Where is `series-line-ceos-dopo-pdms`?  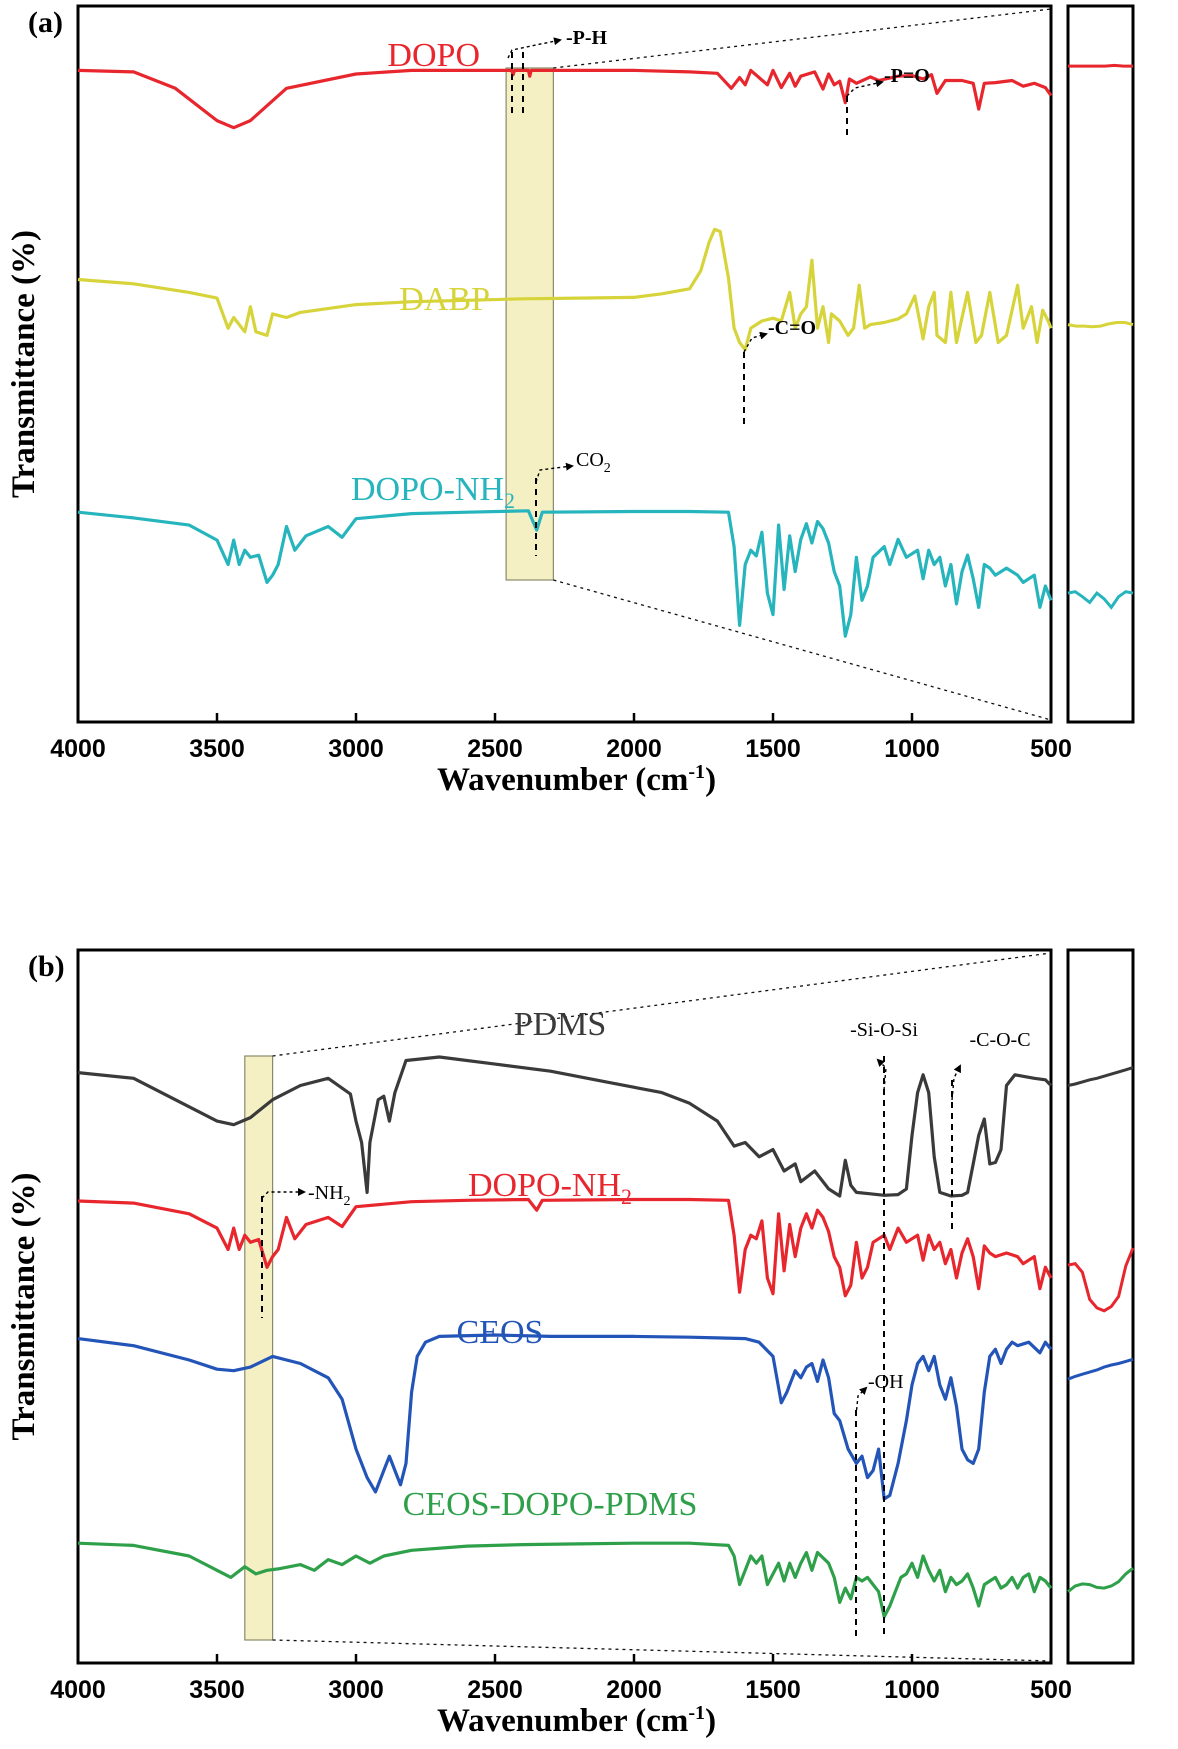
series-line-ceos-dopo-pdms is located at coordinates (565, 1580).